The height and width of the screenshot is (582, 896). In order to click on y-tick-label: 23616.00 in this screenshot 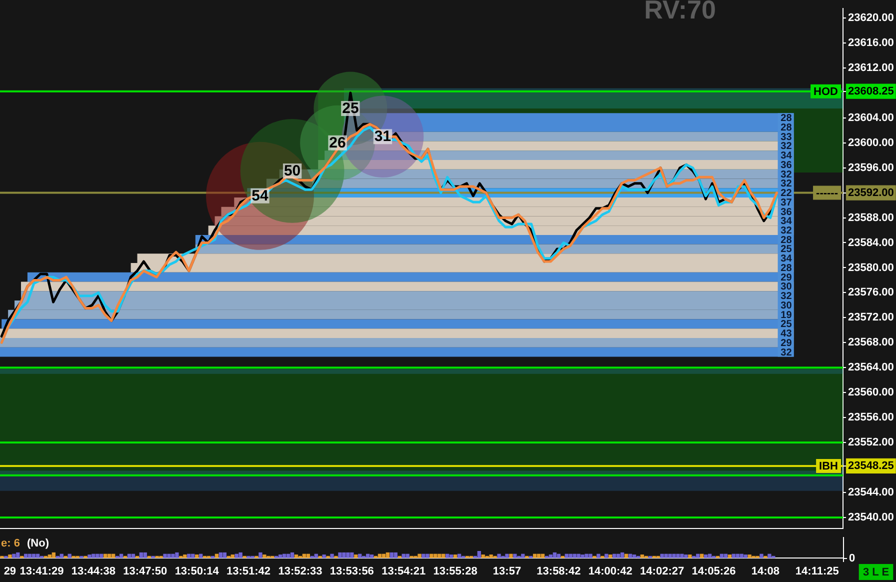, I will do `click(871, 42)`.